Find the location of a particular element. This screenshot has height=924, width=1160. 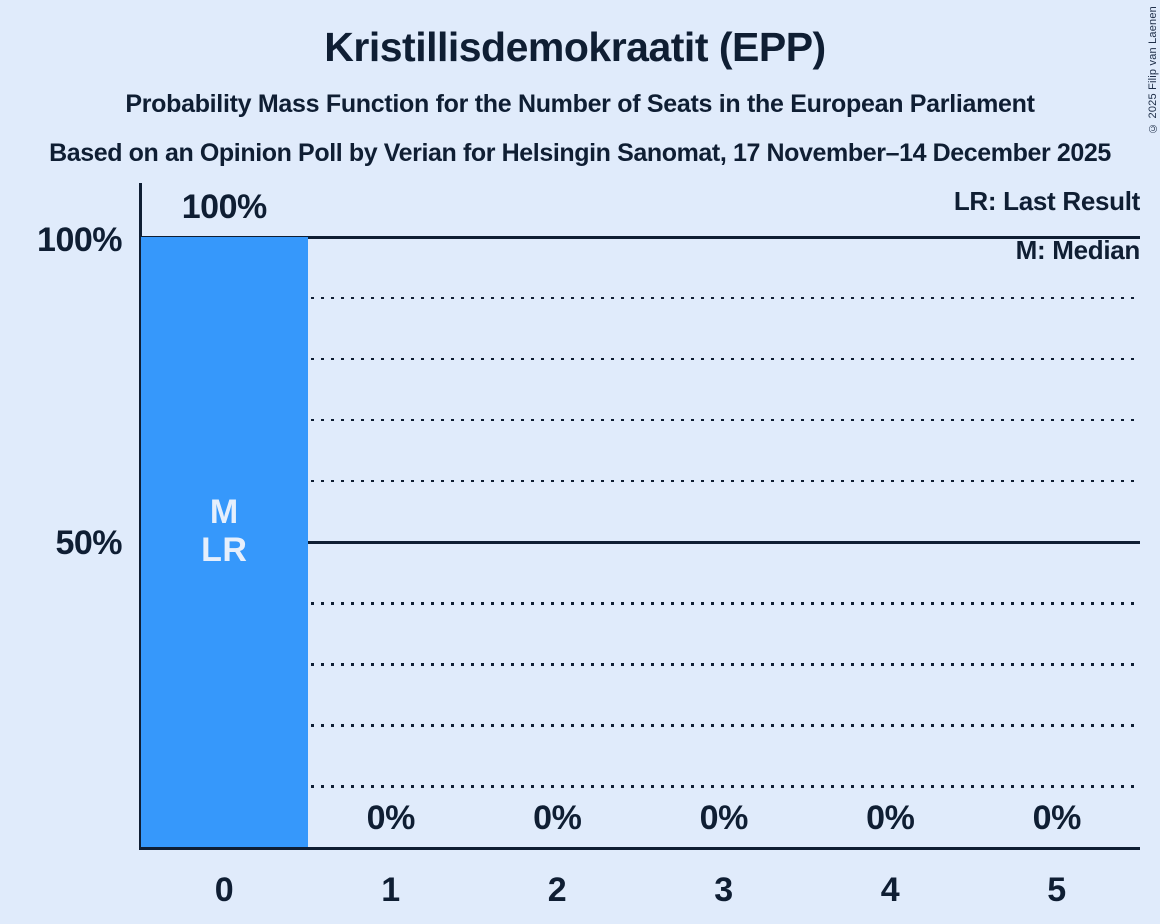

x-axis-line is located at coordinates (639, 848).